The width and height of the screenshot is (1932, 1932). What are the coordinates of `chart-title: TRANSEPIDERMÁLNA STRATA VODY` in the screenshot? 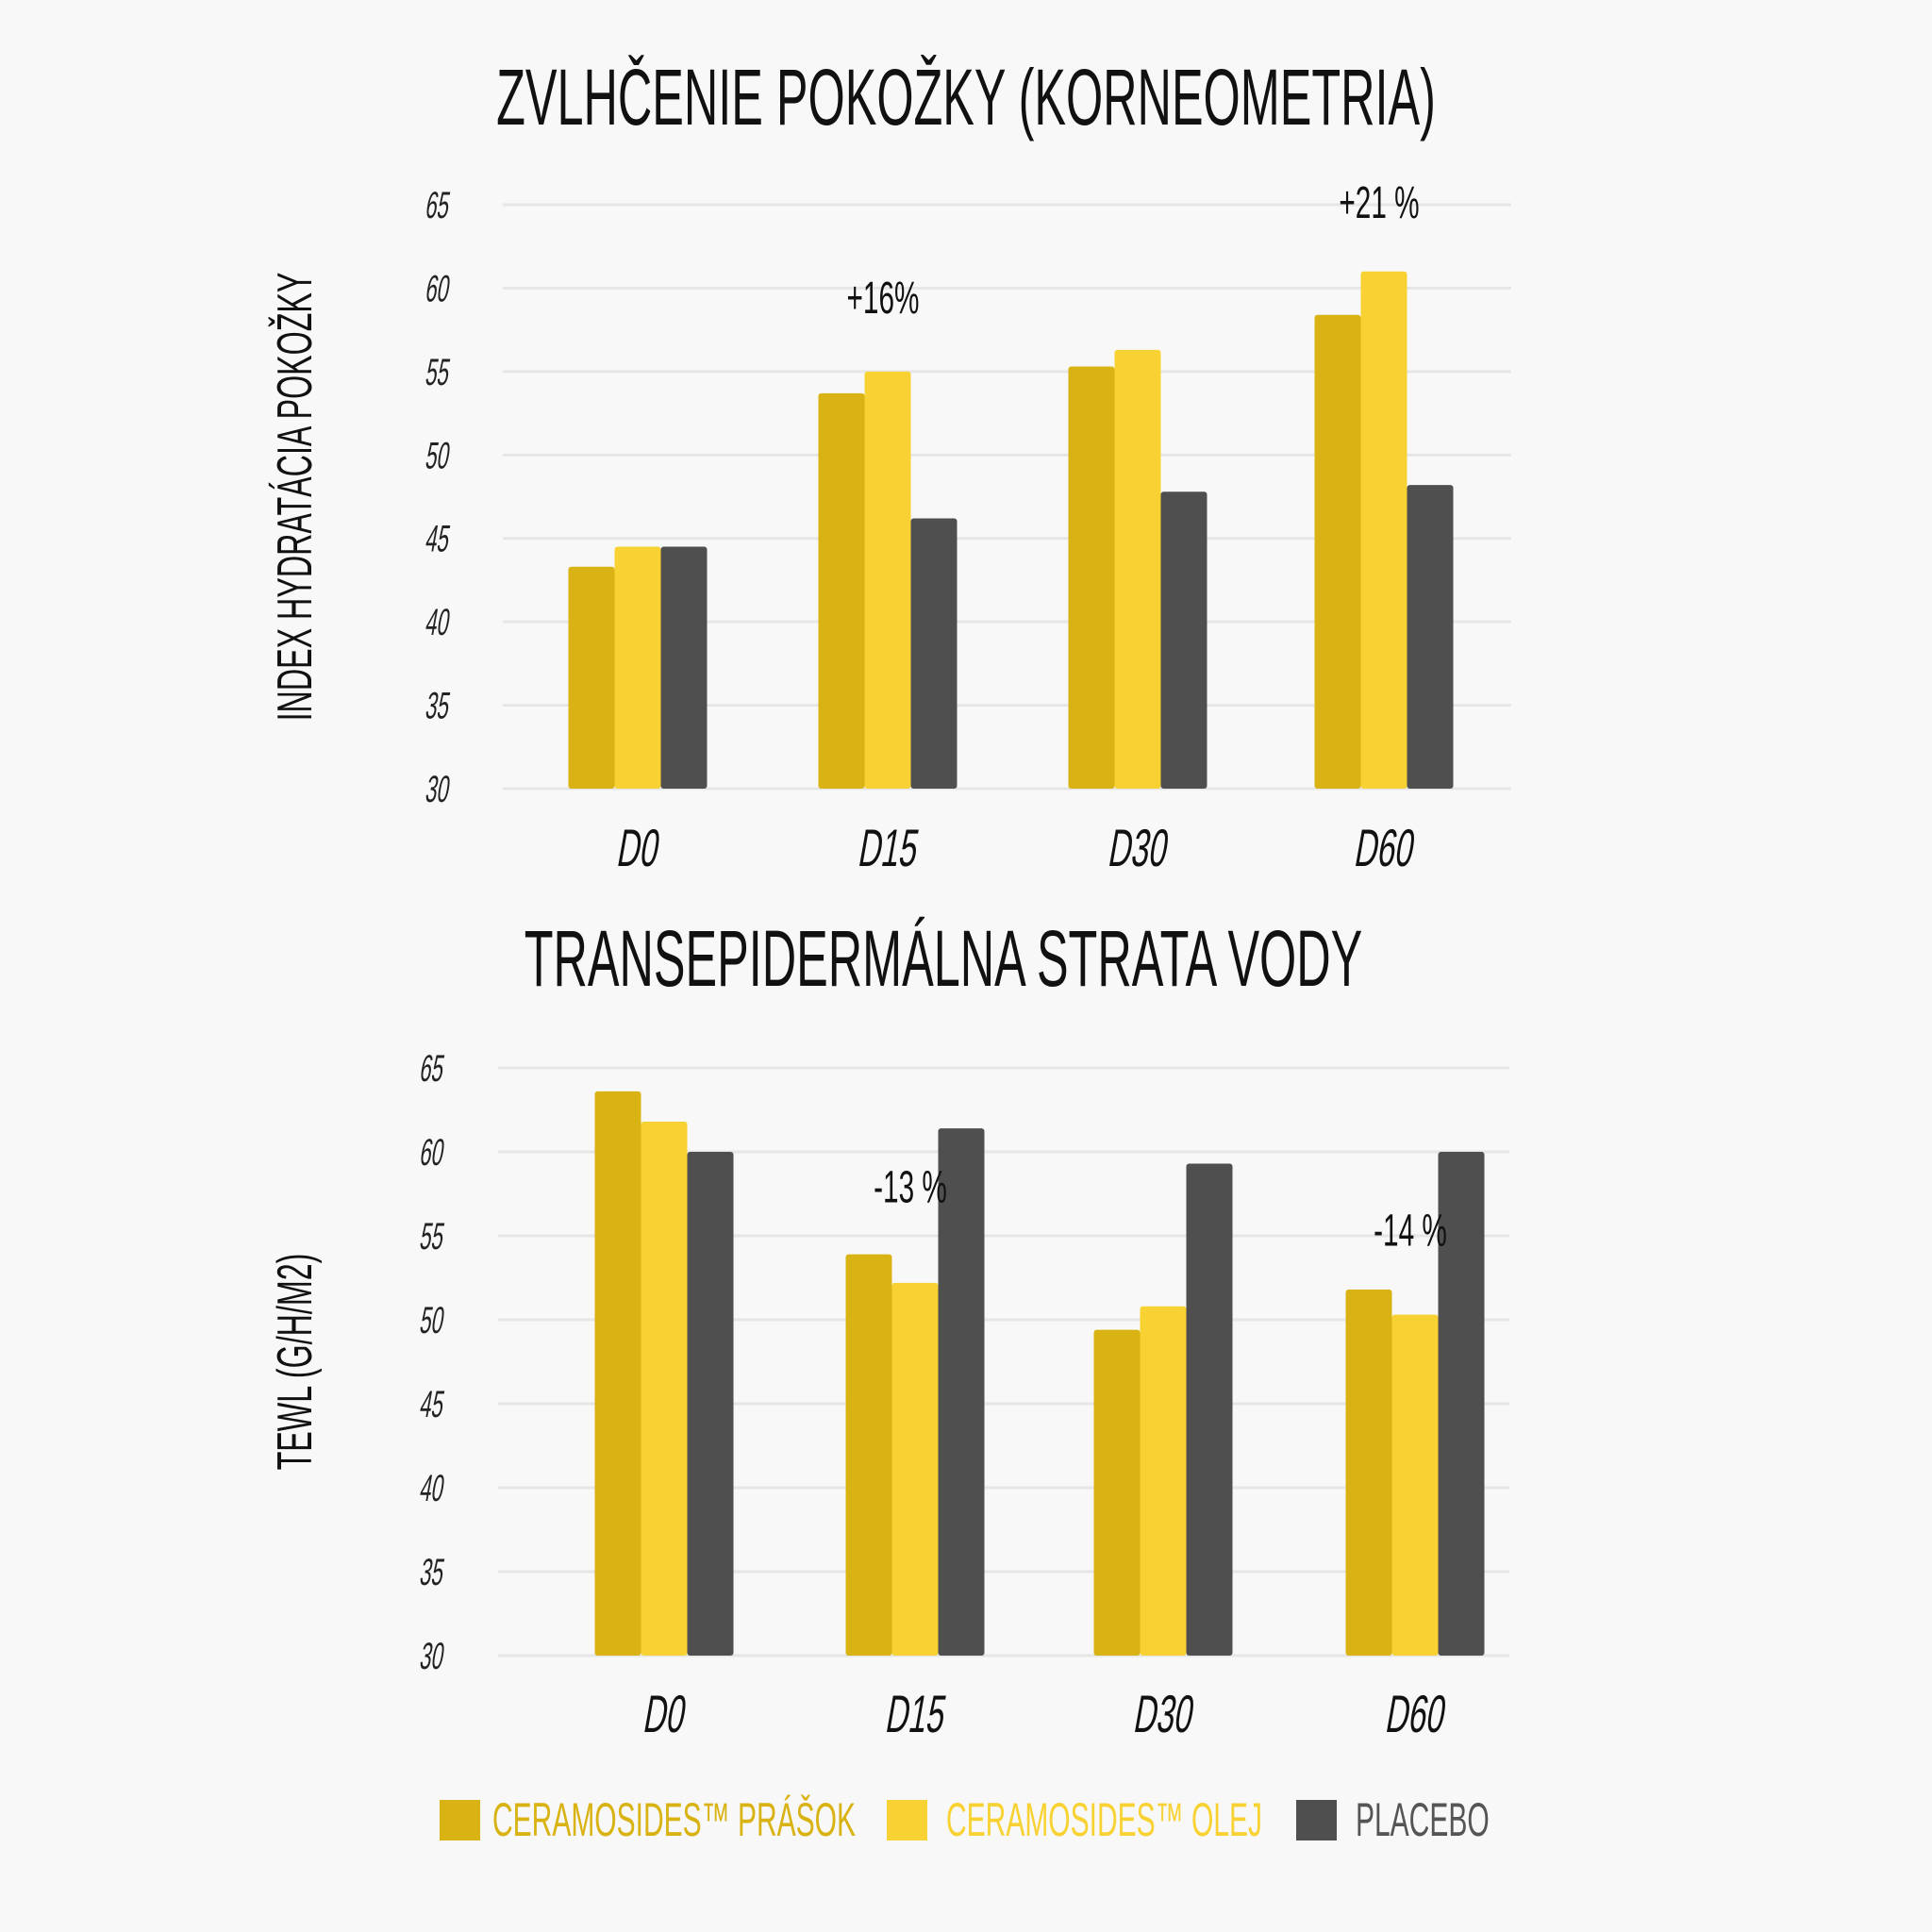 It's located at (943, 959).